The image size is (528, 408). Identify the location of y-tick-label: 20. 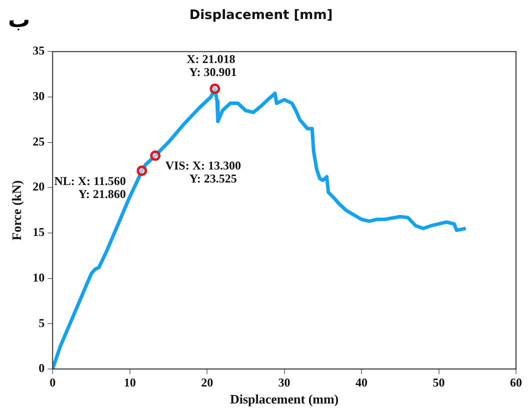
(38, 187).